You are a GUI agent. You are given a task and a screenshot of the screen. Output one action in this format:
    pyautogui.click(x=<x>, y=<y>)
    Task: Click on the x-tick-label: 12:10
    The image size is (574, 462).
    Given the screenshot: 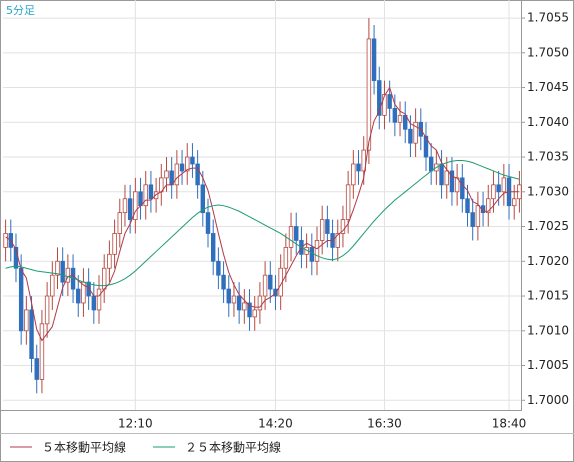 What is the action you would take?
    pyautogui.click(x=135, y=424)
    